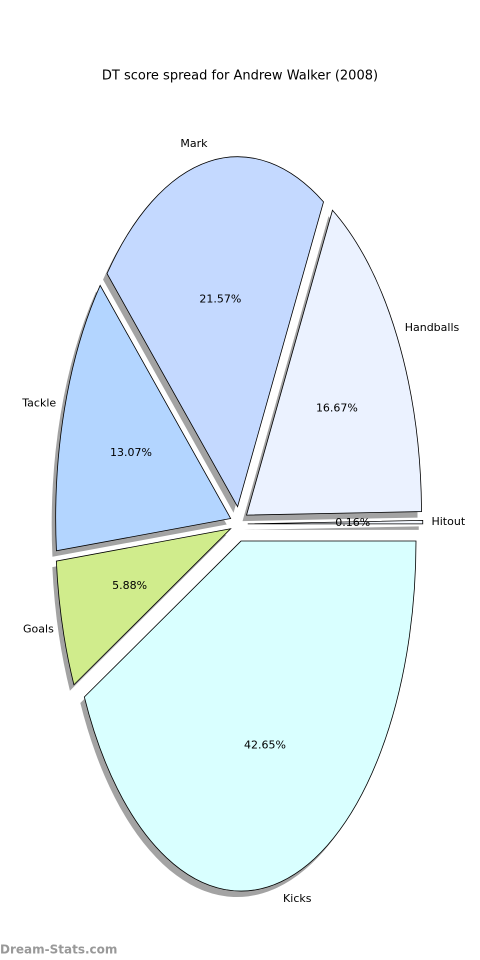 The image size is (480, 960). I want to click on value-label: 5.88%, so click(129, 585).